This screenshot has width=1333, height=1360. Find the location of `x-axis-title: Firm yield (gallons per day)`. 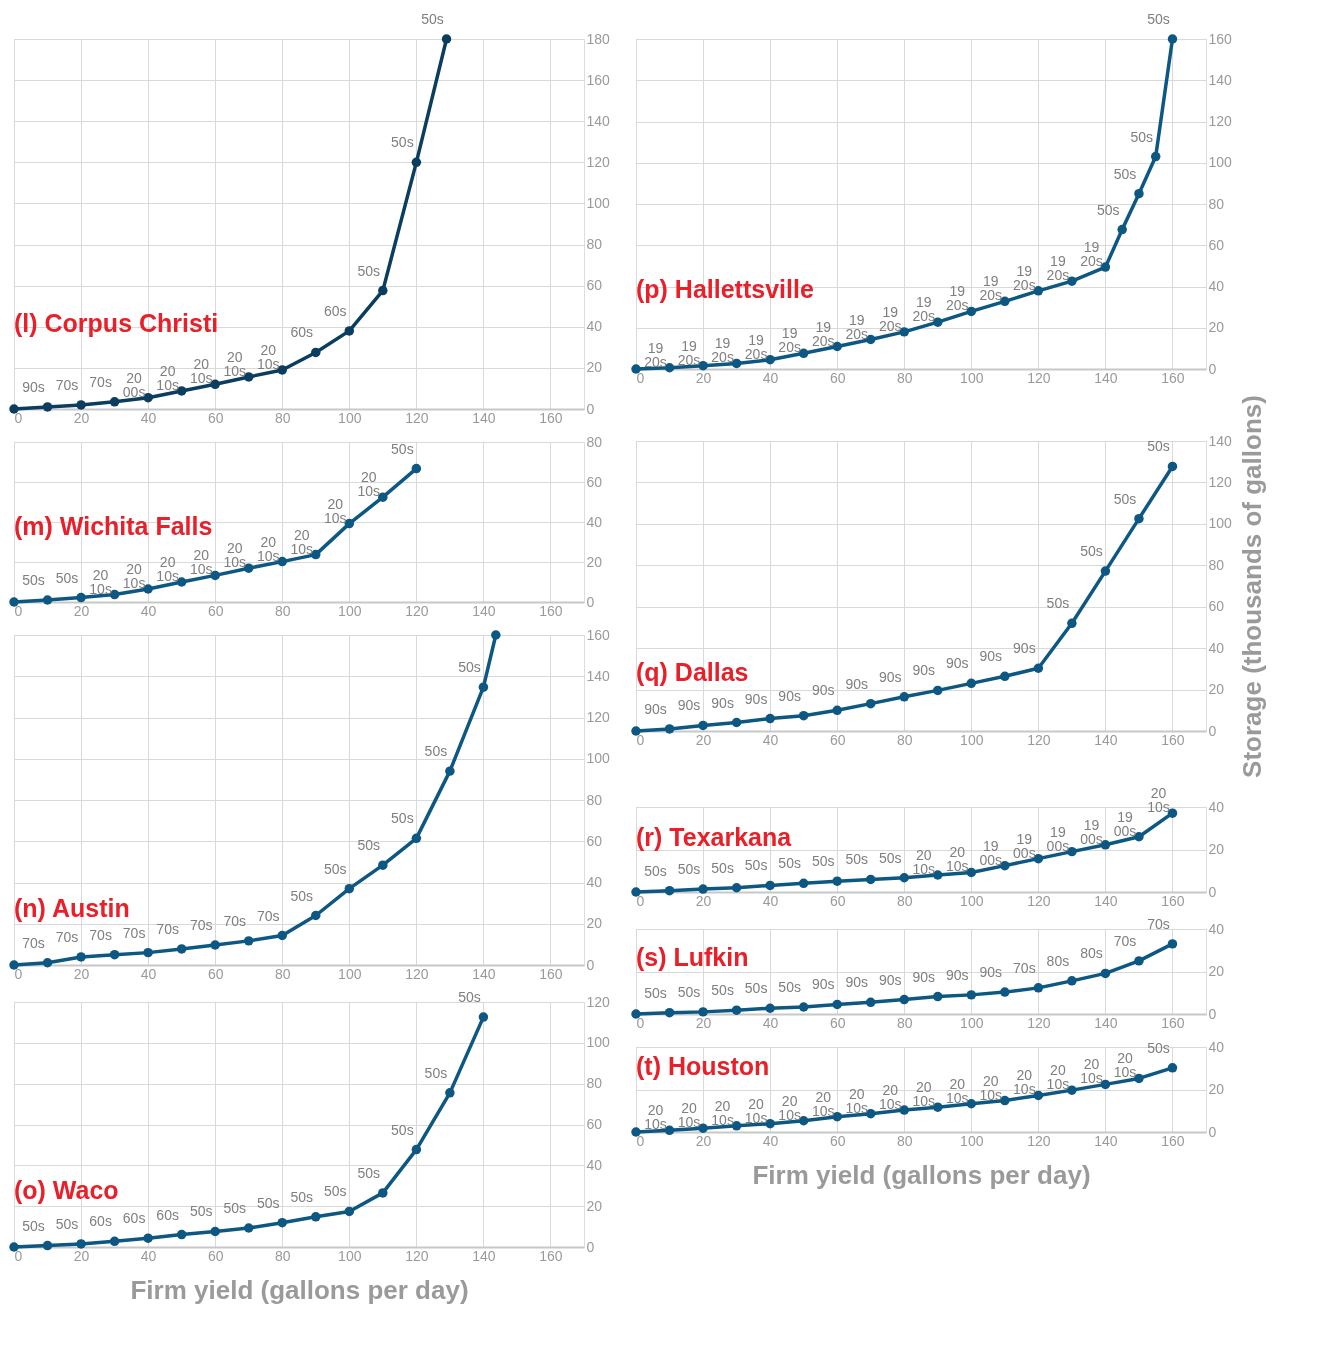

x-axis-title: Firm yield (gallons per day) is located at coordinates (921, 1174).